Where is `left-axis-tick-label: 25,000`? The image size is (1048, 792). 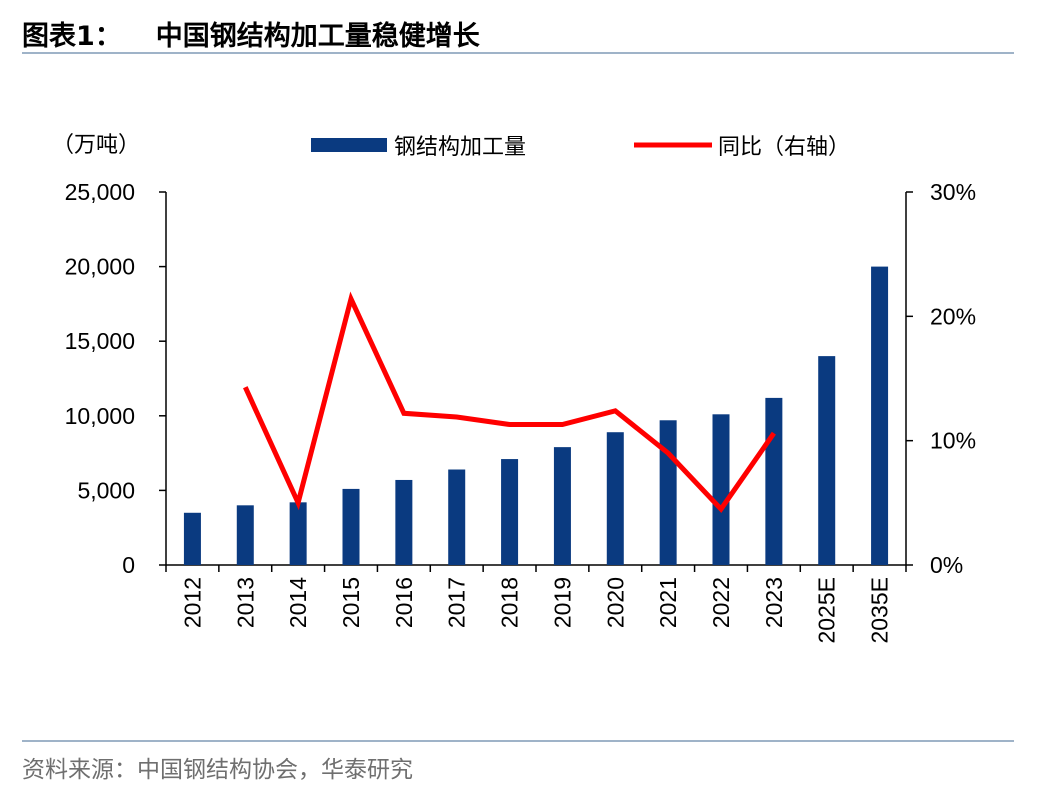 left-axis-tick-label: 25,000 is located at coordinates (100, 192).